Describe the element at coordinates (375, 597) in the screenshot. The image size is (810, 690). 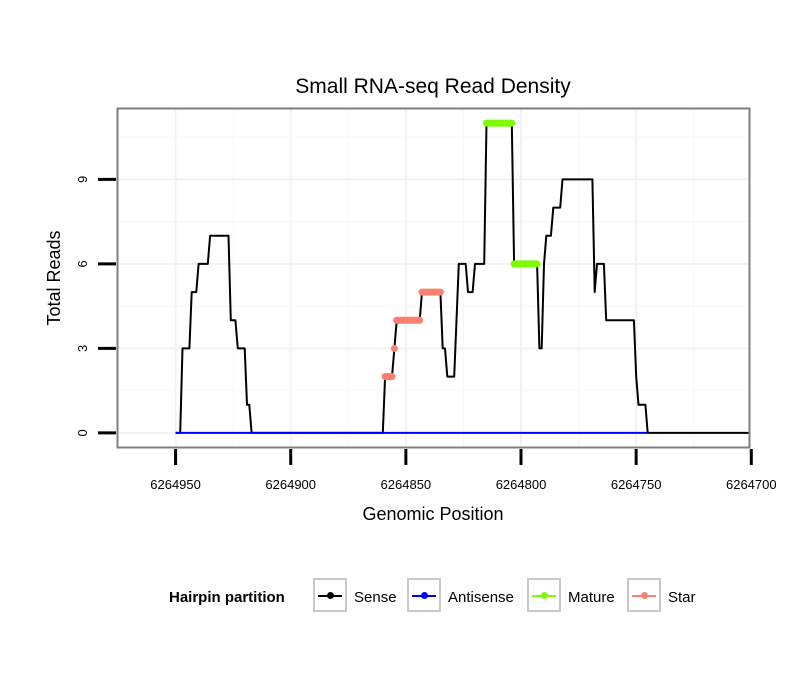
I see `legend-label-sense: Sense` at that location.